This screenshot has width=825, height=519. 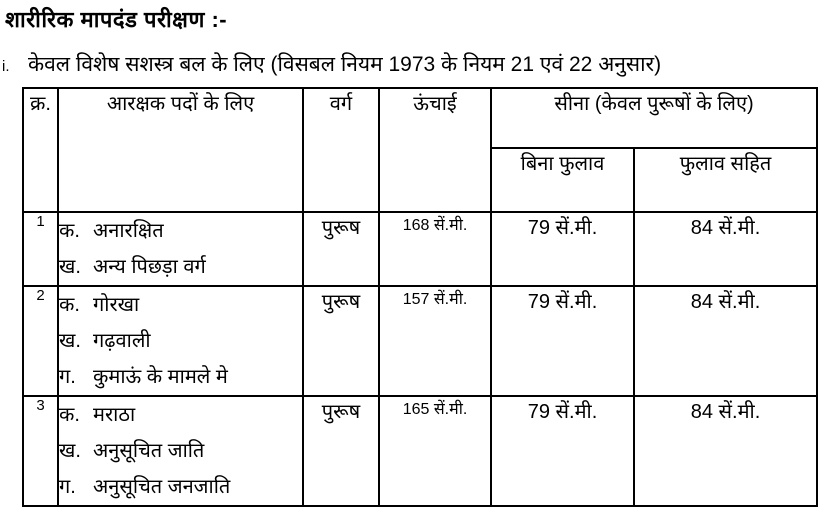 What do you see at coordinates (180, 305) in the screenshot?
I see `post-line: क. गोरखा` at bounding box center [180, 305].